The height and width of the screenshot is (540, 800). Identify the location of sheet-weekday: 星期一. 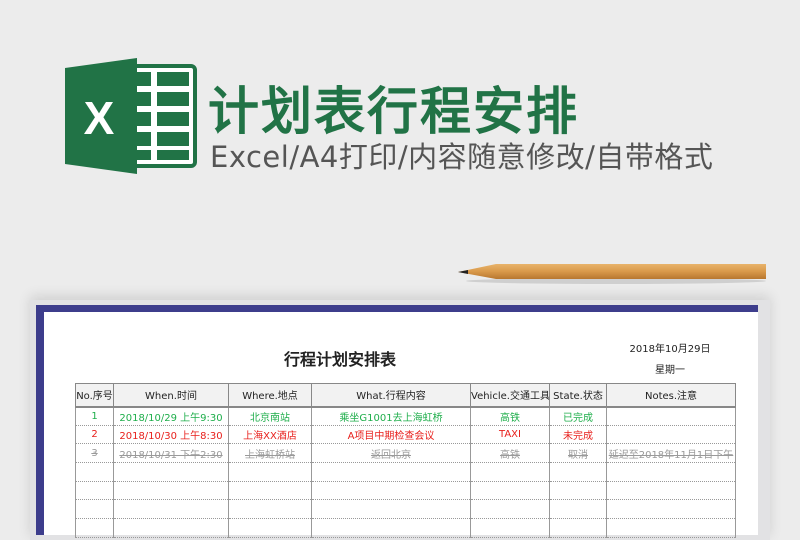
(670, 370).